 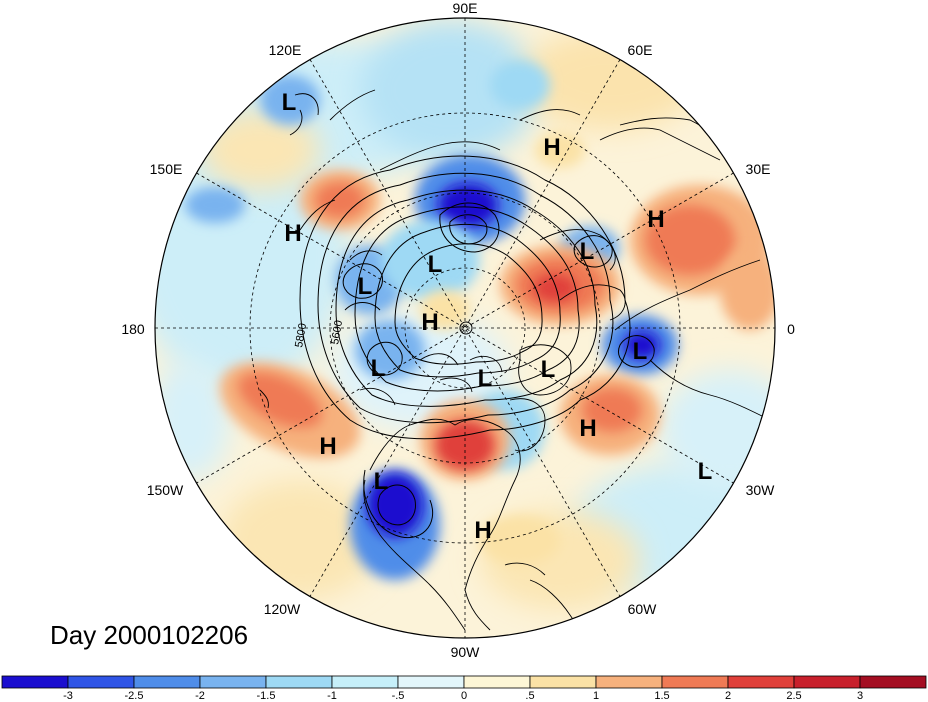 What do you see at coordinates (791, 329) in the screenshot?
I see `lon-label-0: 0` at bounding box center [791, 329].